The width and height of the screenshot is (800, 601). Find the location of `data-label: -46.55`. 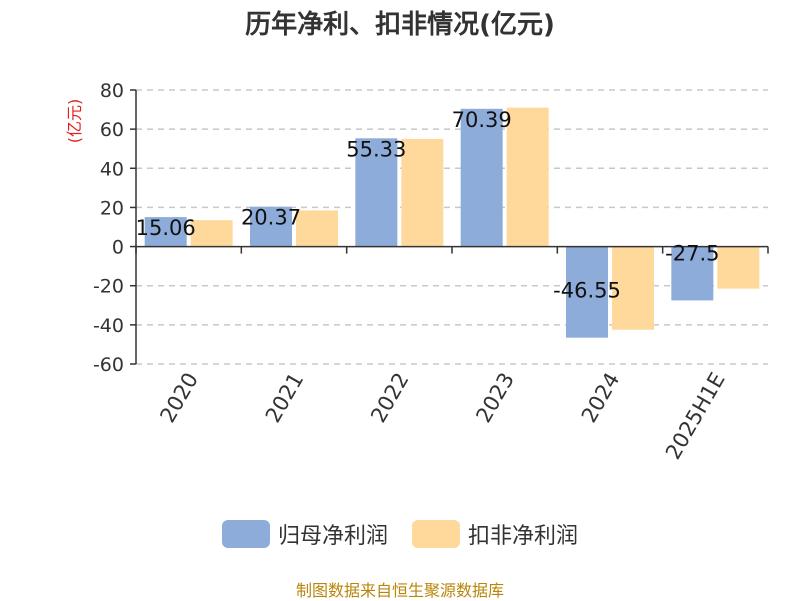

data-label: -46.55 is located at coordinates (587, 291).